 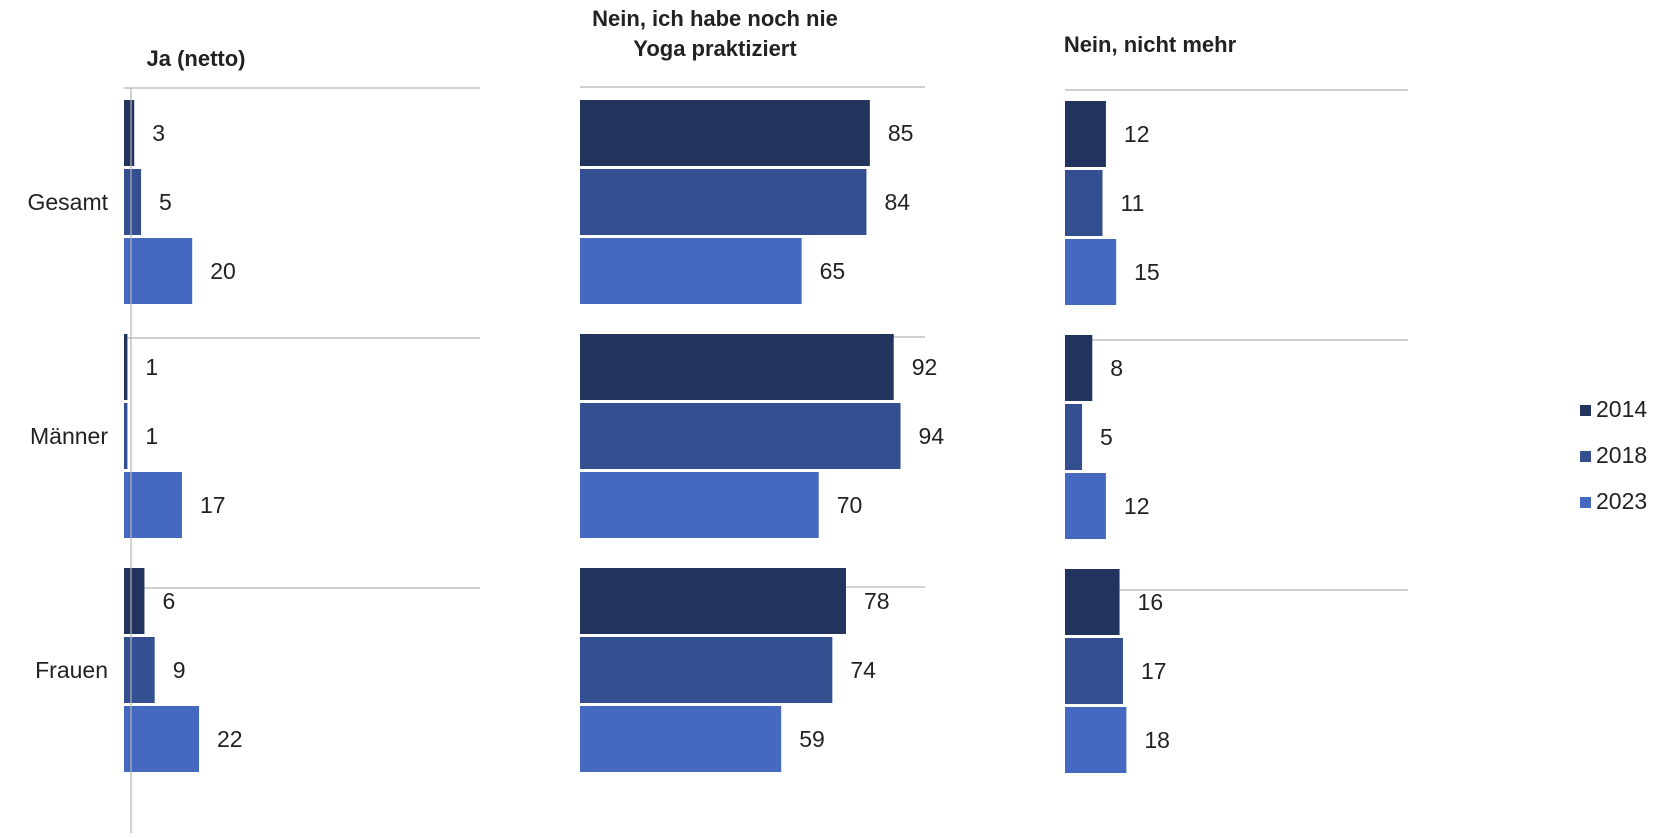 What do you see at coordinates (1079, 368) in the screenshot?
I see `bar-3-männer-2014` at bounding box center [1079, 368].